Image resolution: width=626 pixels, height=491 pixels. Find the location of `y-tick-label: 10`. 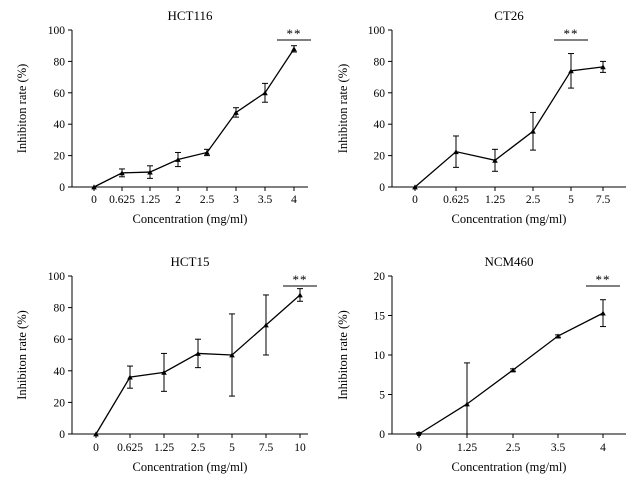

y-tick-label: 10 is located at coordinates (380, 356).